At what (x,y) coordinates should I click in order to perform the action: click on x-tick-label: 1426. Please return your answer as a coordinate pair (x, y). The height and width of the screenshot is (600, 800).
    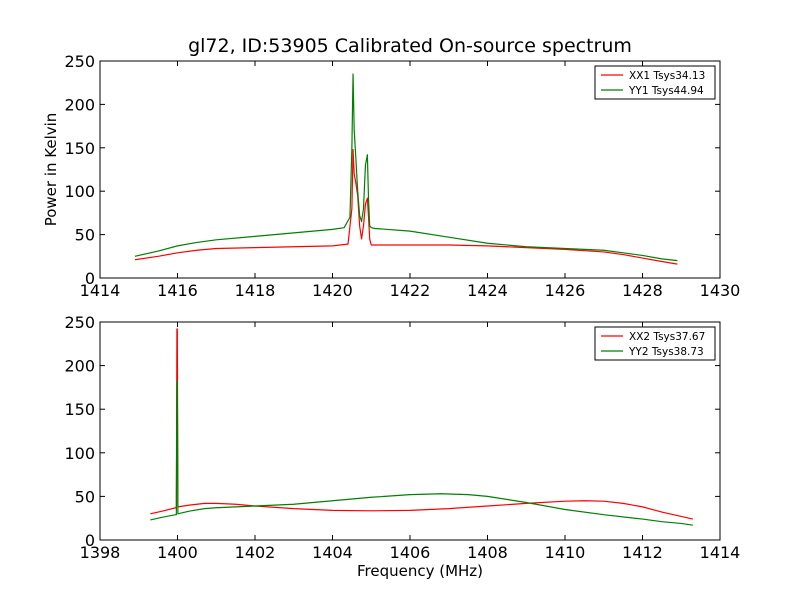
    Looking at the image, I should click on (565, 290).